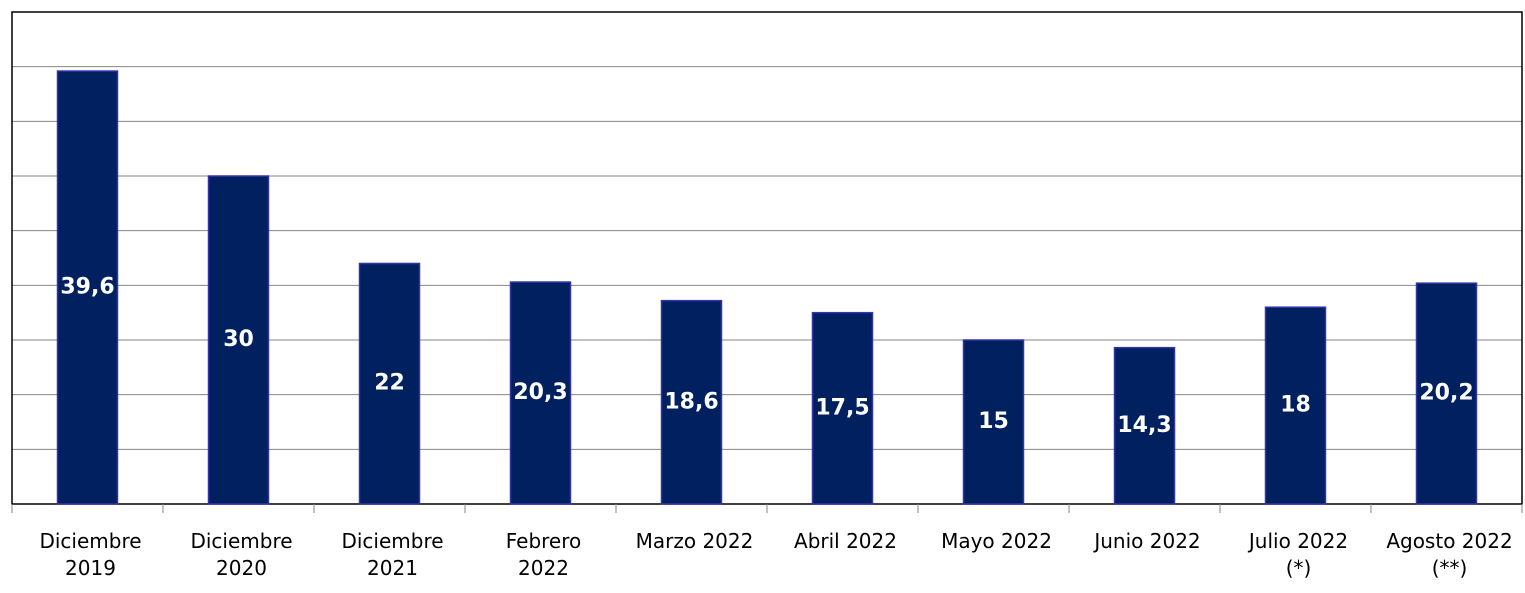  I want to click on x-tick-label: Agosto 2022 (**), so click(1449, 554).